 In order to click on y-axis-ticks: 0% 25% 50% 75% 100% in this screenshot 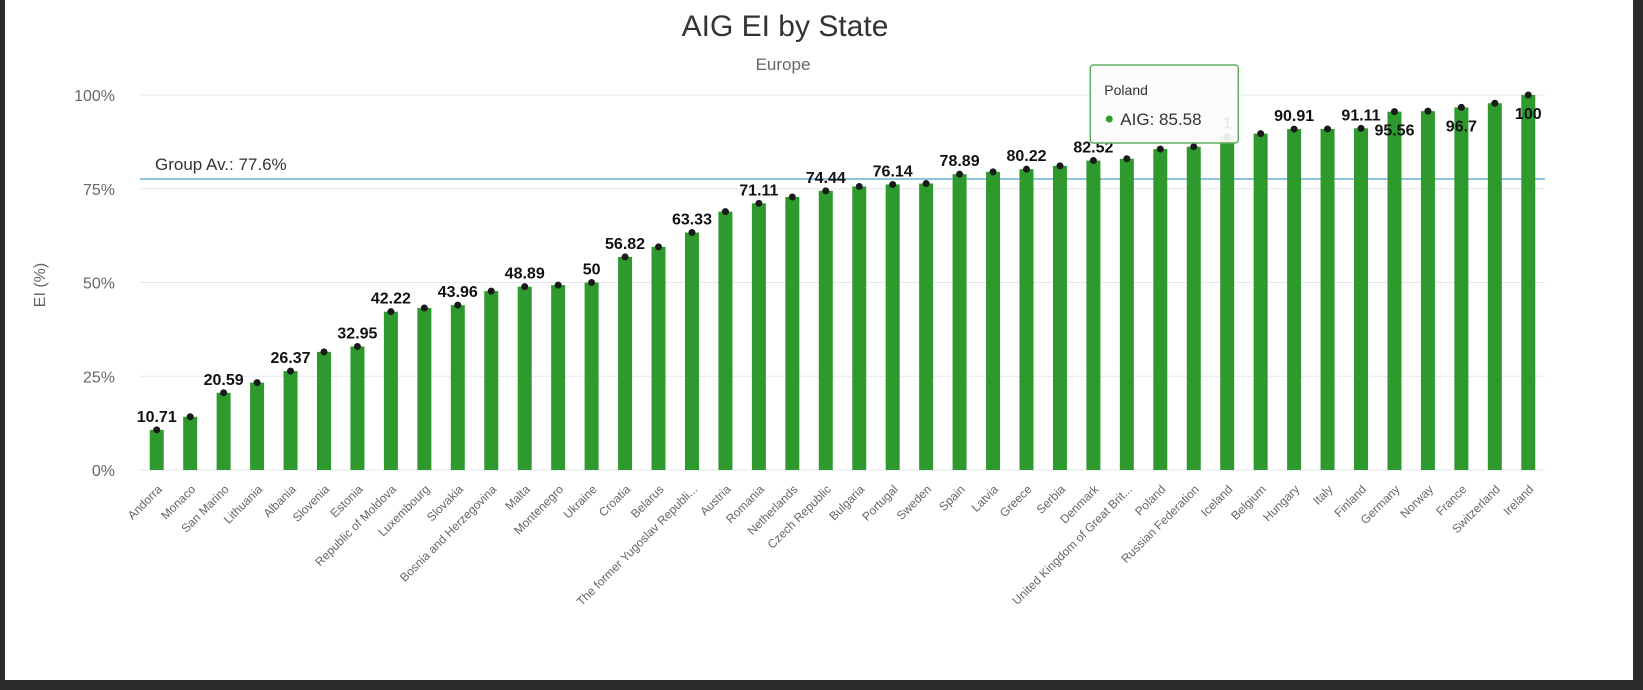, I will do `click(94, 284)`.